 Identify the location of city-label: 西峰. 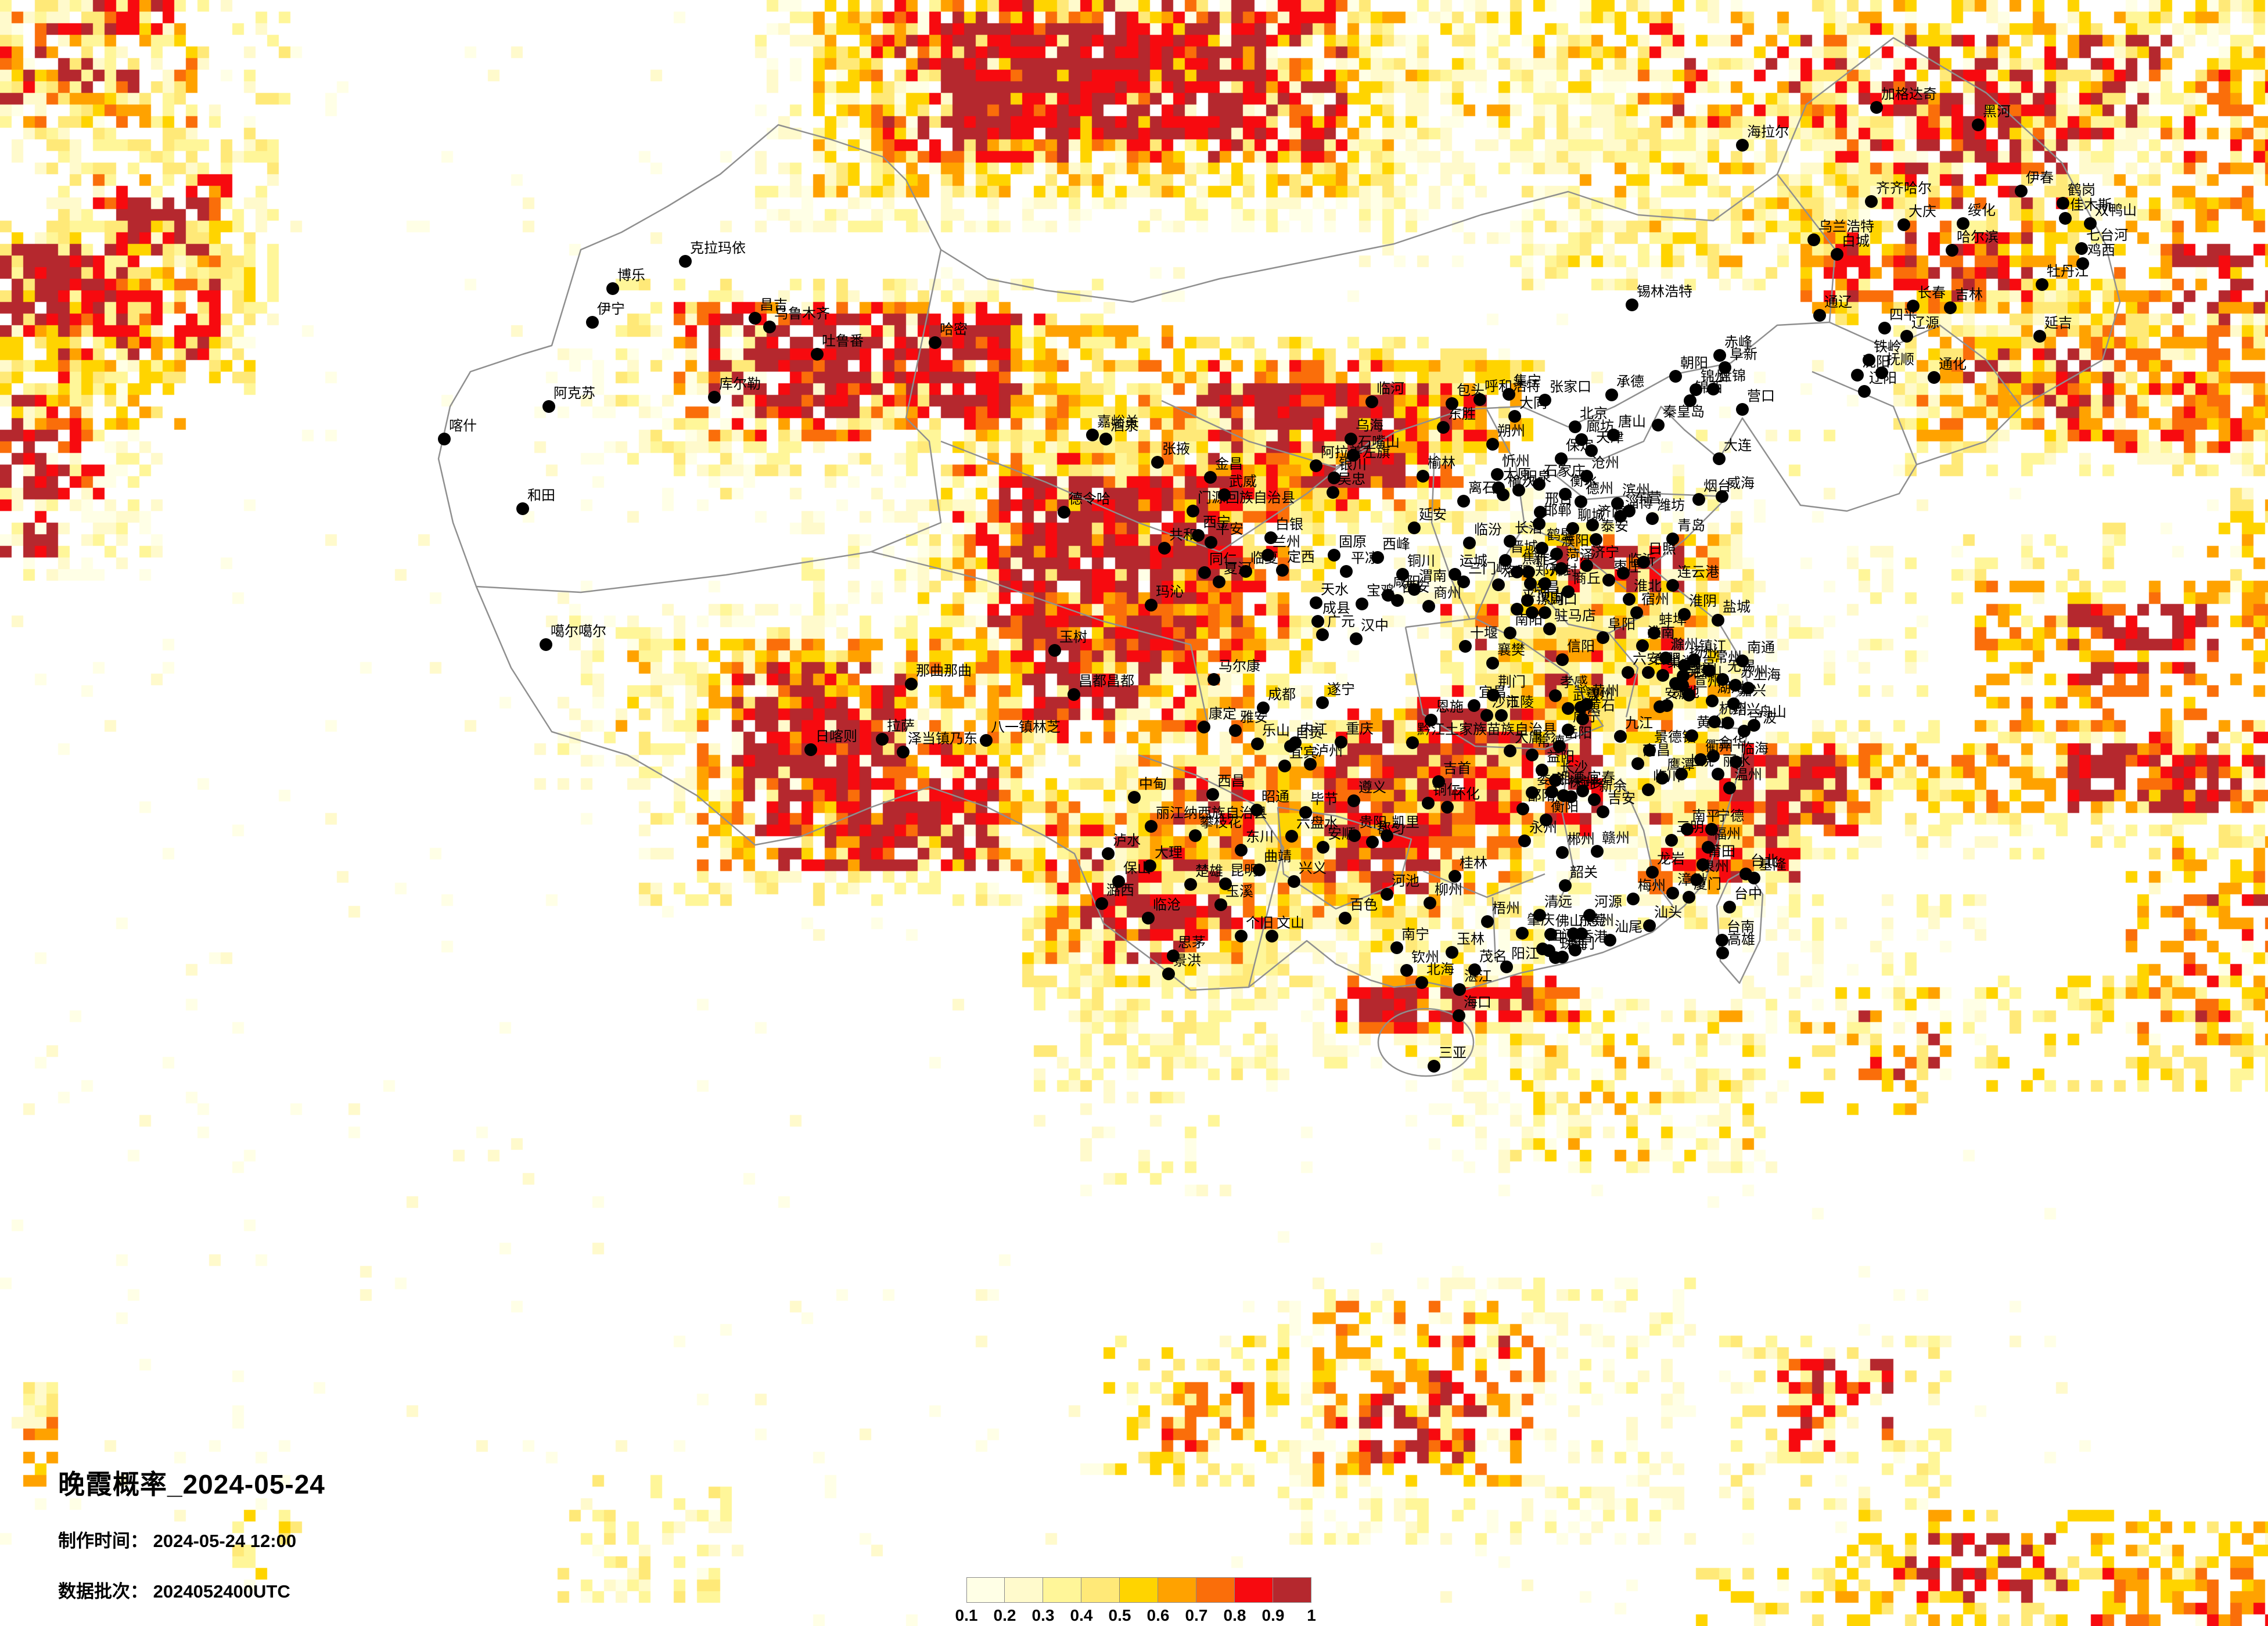
(1396, 544).